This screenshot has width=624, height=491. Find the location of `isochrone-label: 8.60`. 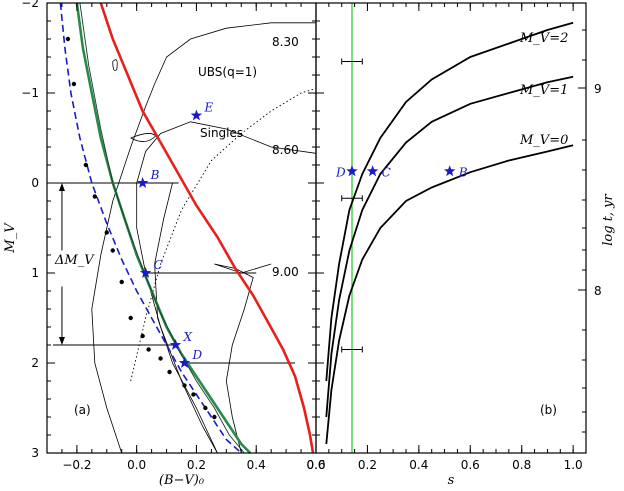

isochrone-label: 8.60 is located at coordinates (285, 150).